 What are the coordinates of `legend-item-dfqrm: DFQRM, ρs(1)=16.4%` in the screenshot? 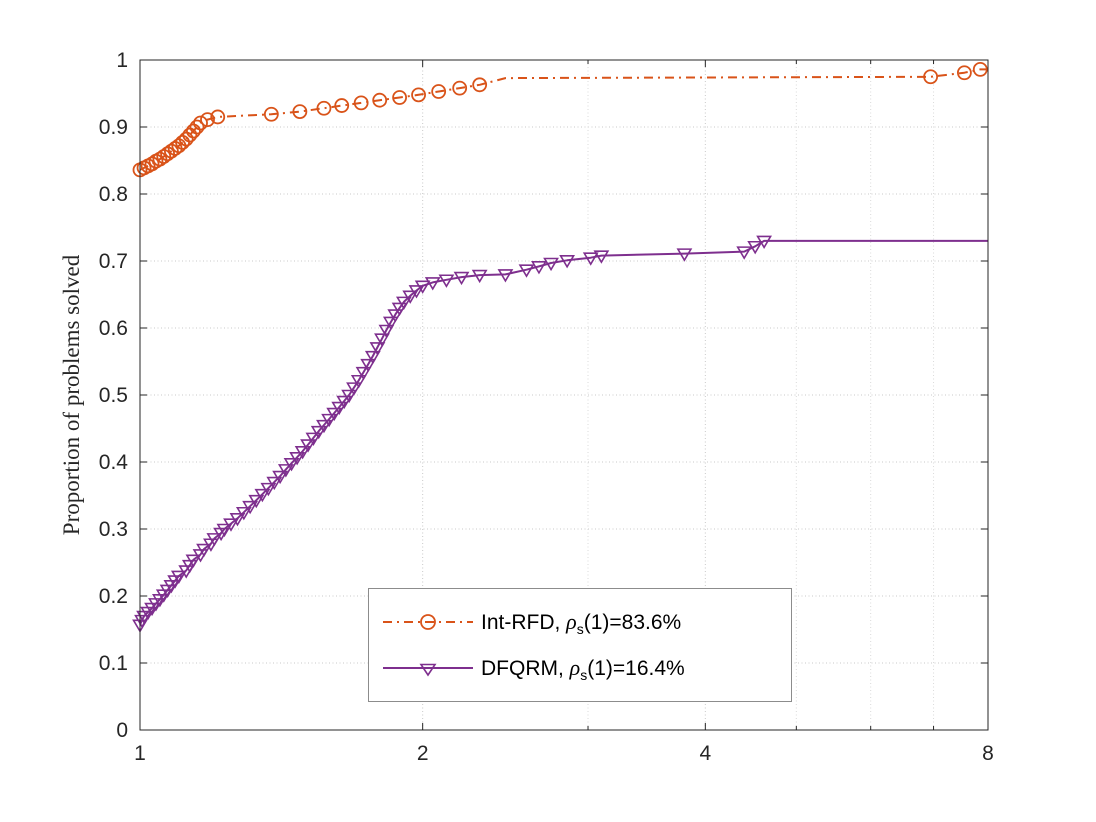 It's located at (580, 669).